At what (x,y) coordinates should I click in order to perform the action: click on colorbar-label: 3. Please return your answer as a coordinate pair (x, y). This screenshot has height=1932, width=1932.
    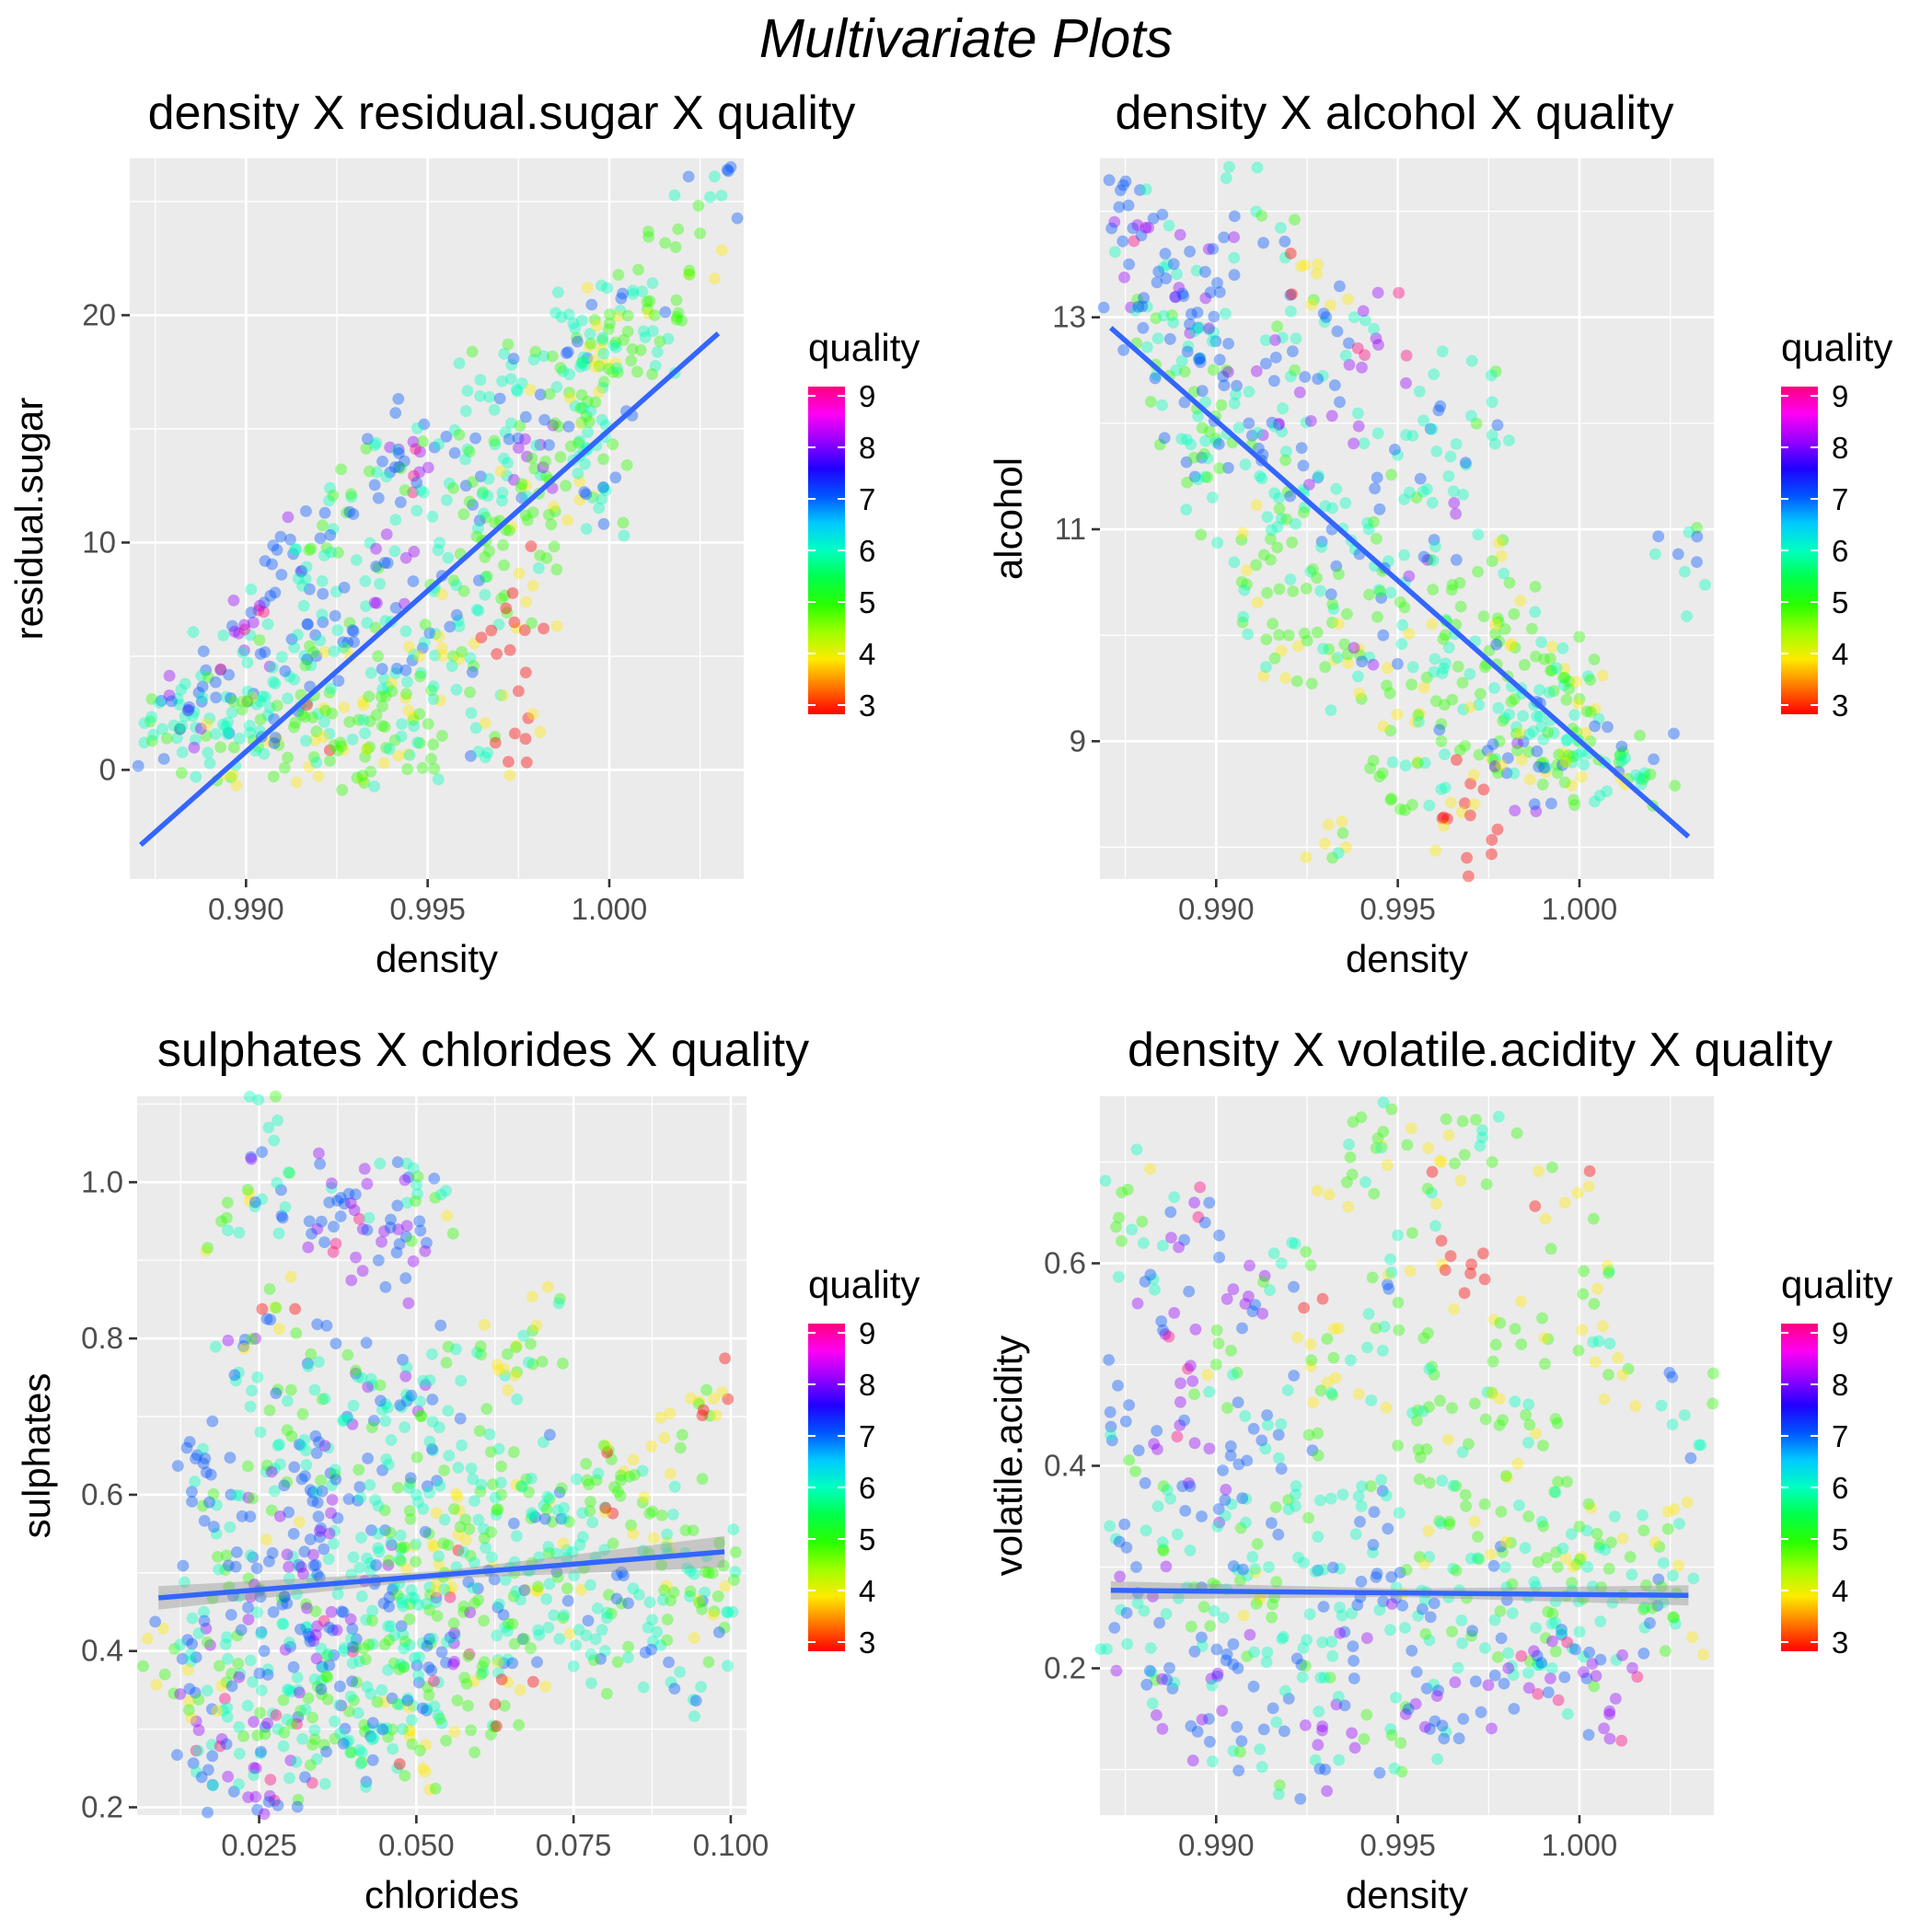
    Looking at the image, I should click on (867, 1642).